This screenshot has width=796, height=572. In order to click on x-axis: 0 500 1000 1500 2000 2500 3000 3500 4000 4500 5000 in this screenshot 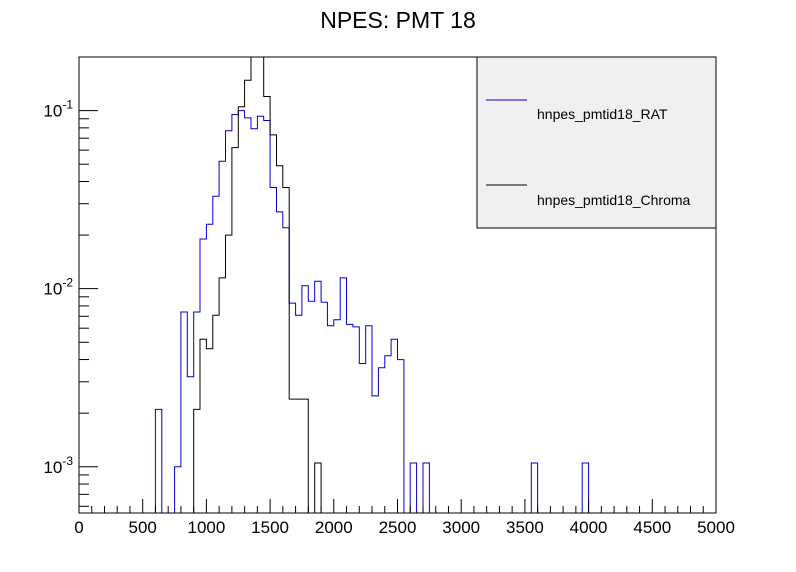, I will do `click(404, 518)`.